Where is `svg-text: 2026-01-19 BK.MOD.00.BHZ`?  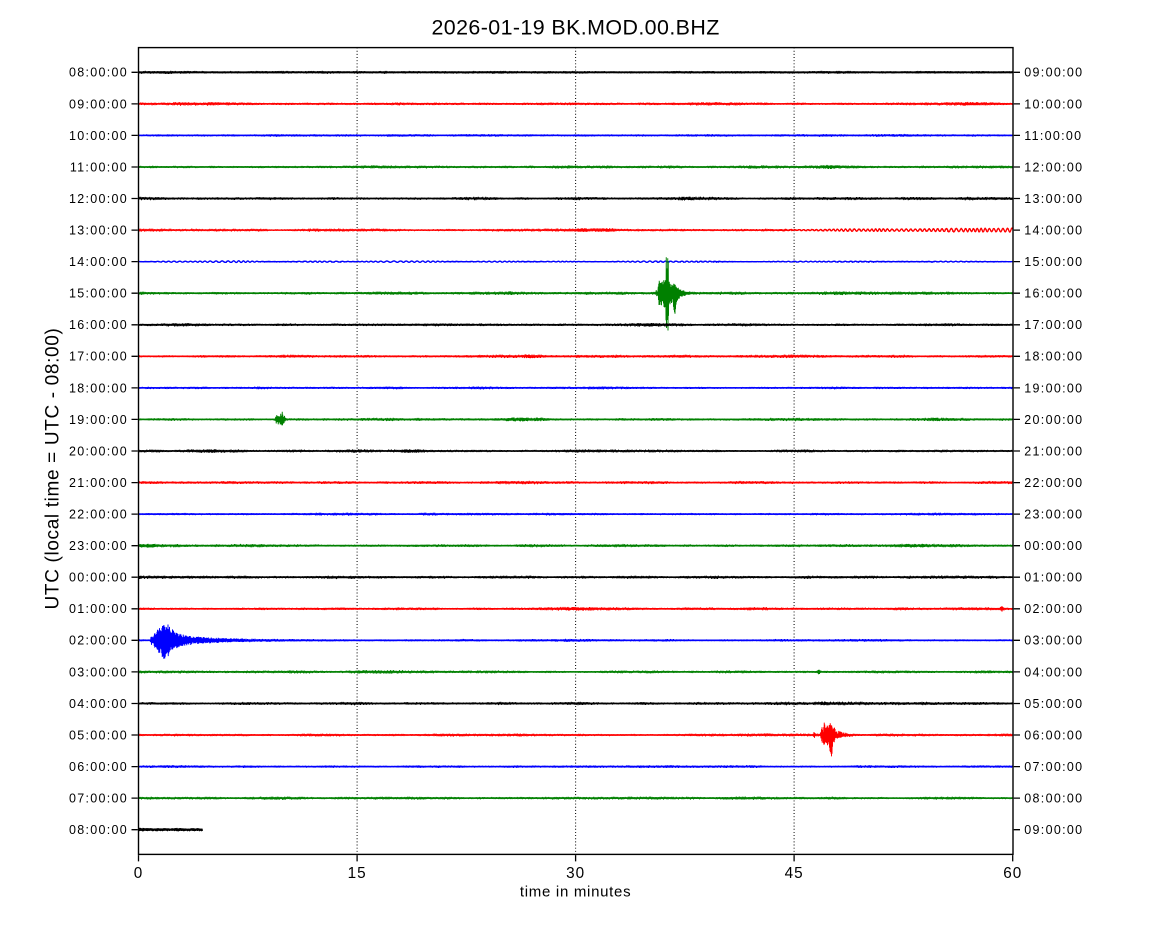
svg-text: 2026-01-19 BK.MOD.00.BHZ is located at coordinates (575, 27).